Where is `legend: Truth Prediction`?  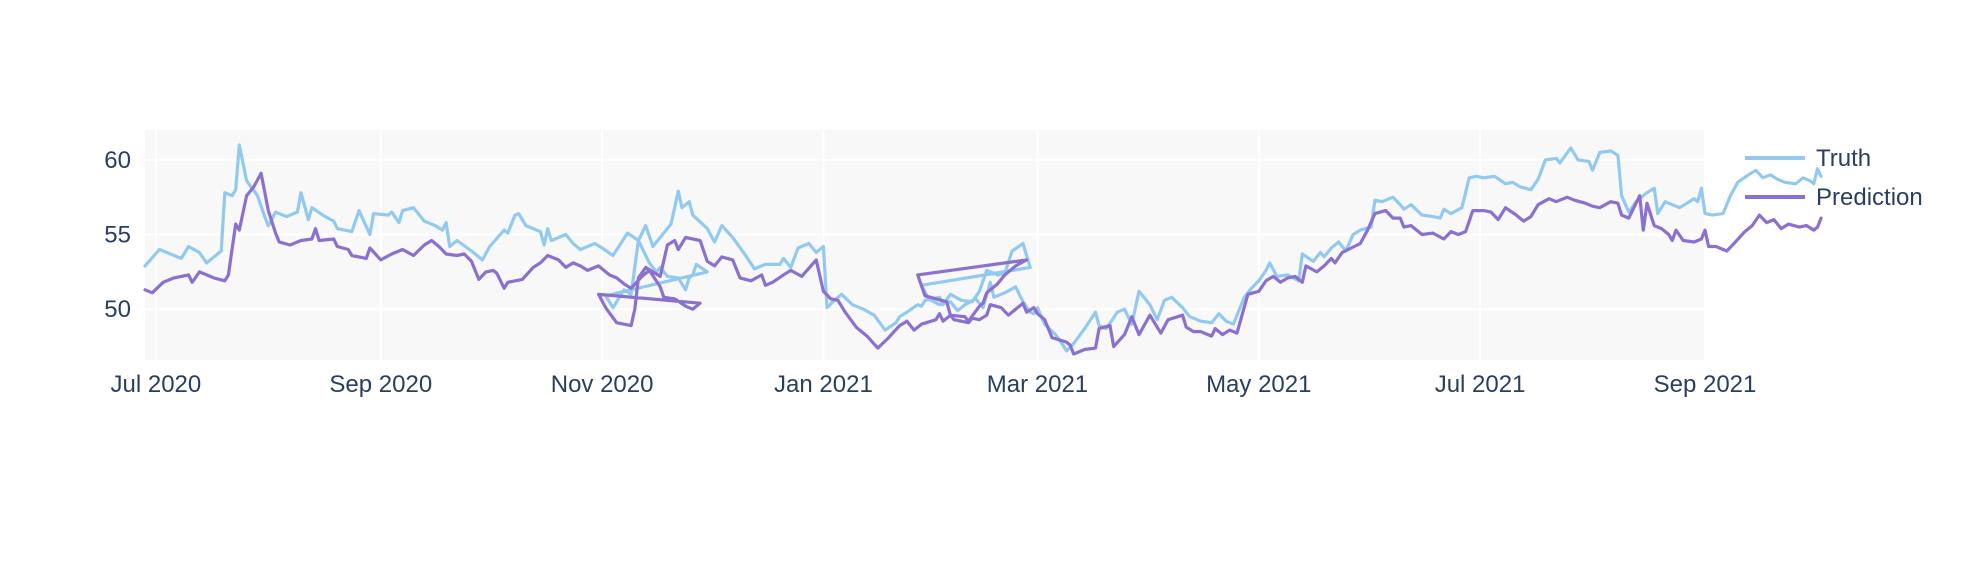
legend: Truth Prediction is located at coordinates (1834, 178).